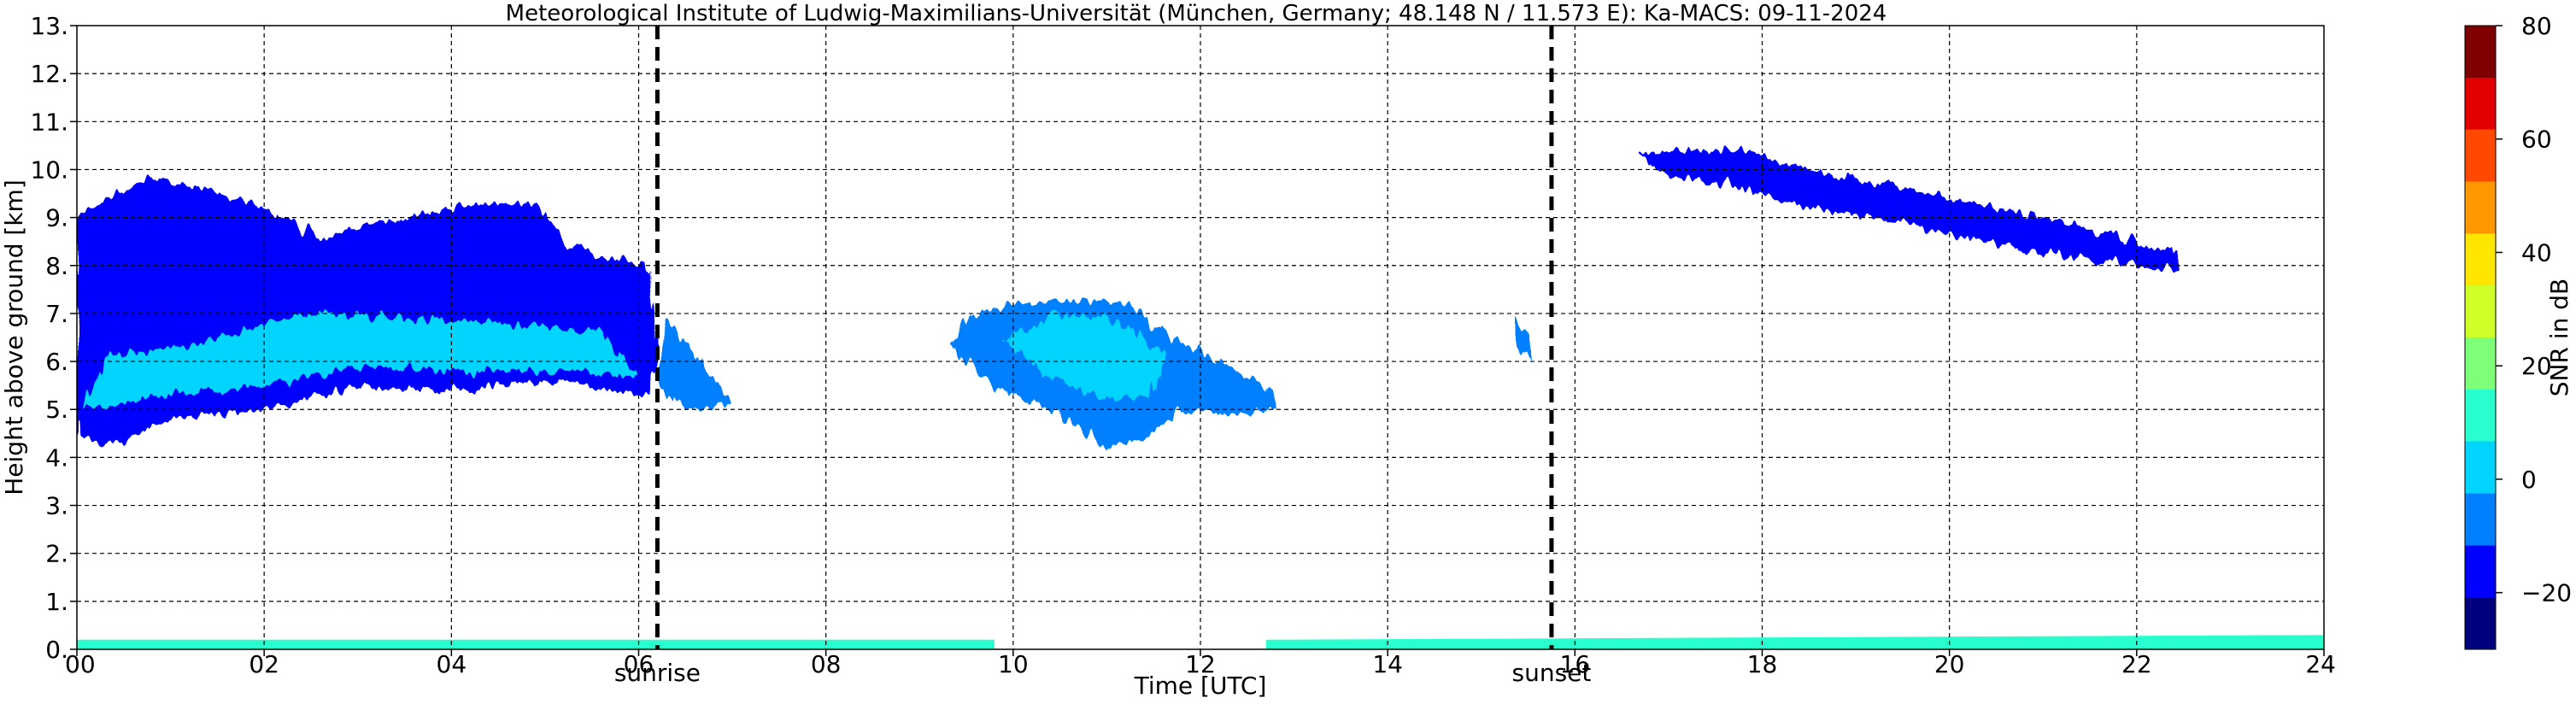 The image size is (2576, 704). I want to click on y-tick-label: 2., so click(56, 554).